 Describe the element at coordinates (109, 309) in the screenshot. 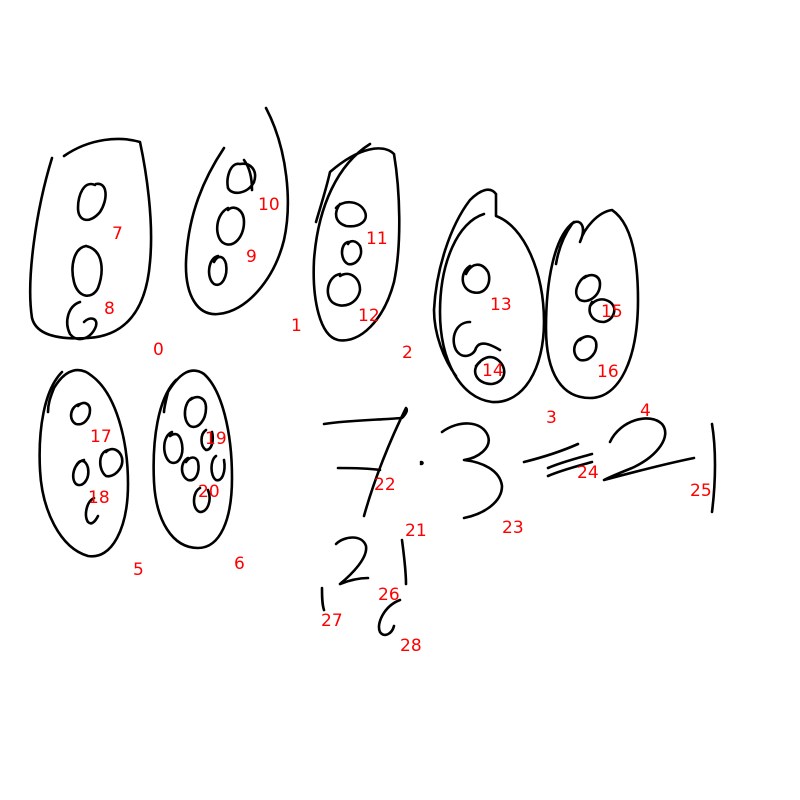

I see `label-8: 8` at that location.